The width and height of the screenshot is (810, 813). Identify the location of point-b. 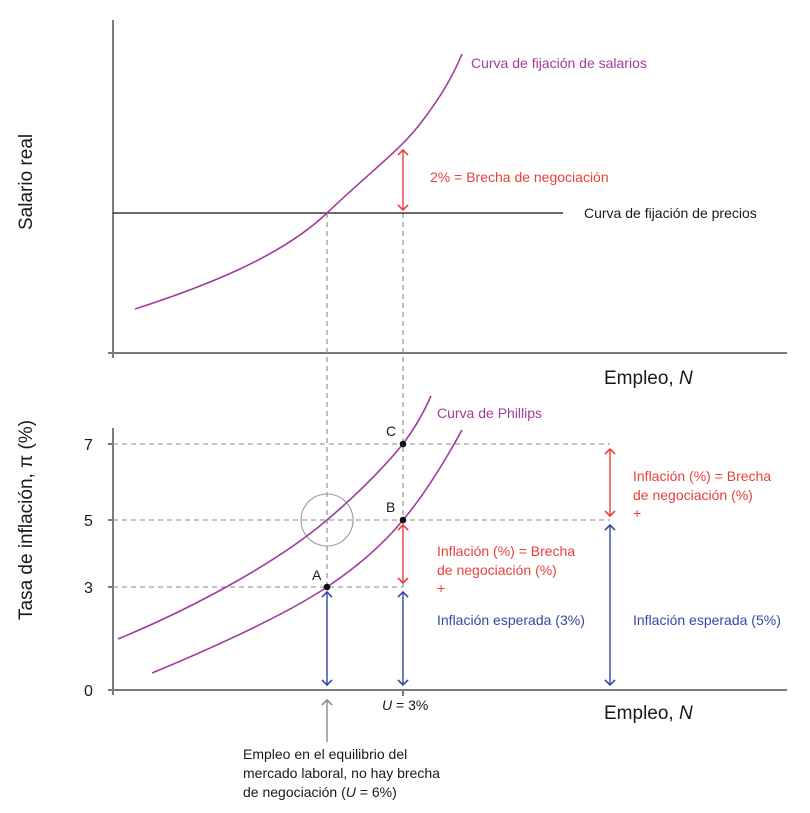
(403, 520).